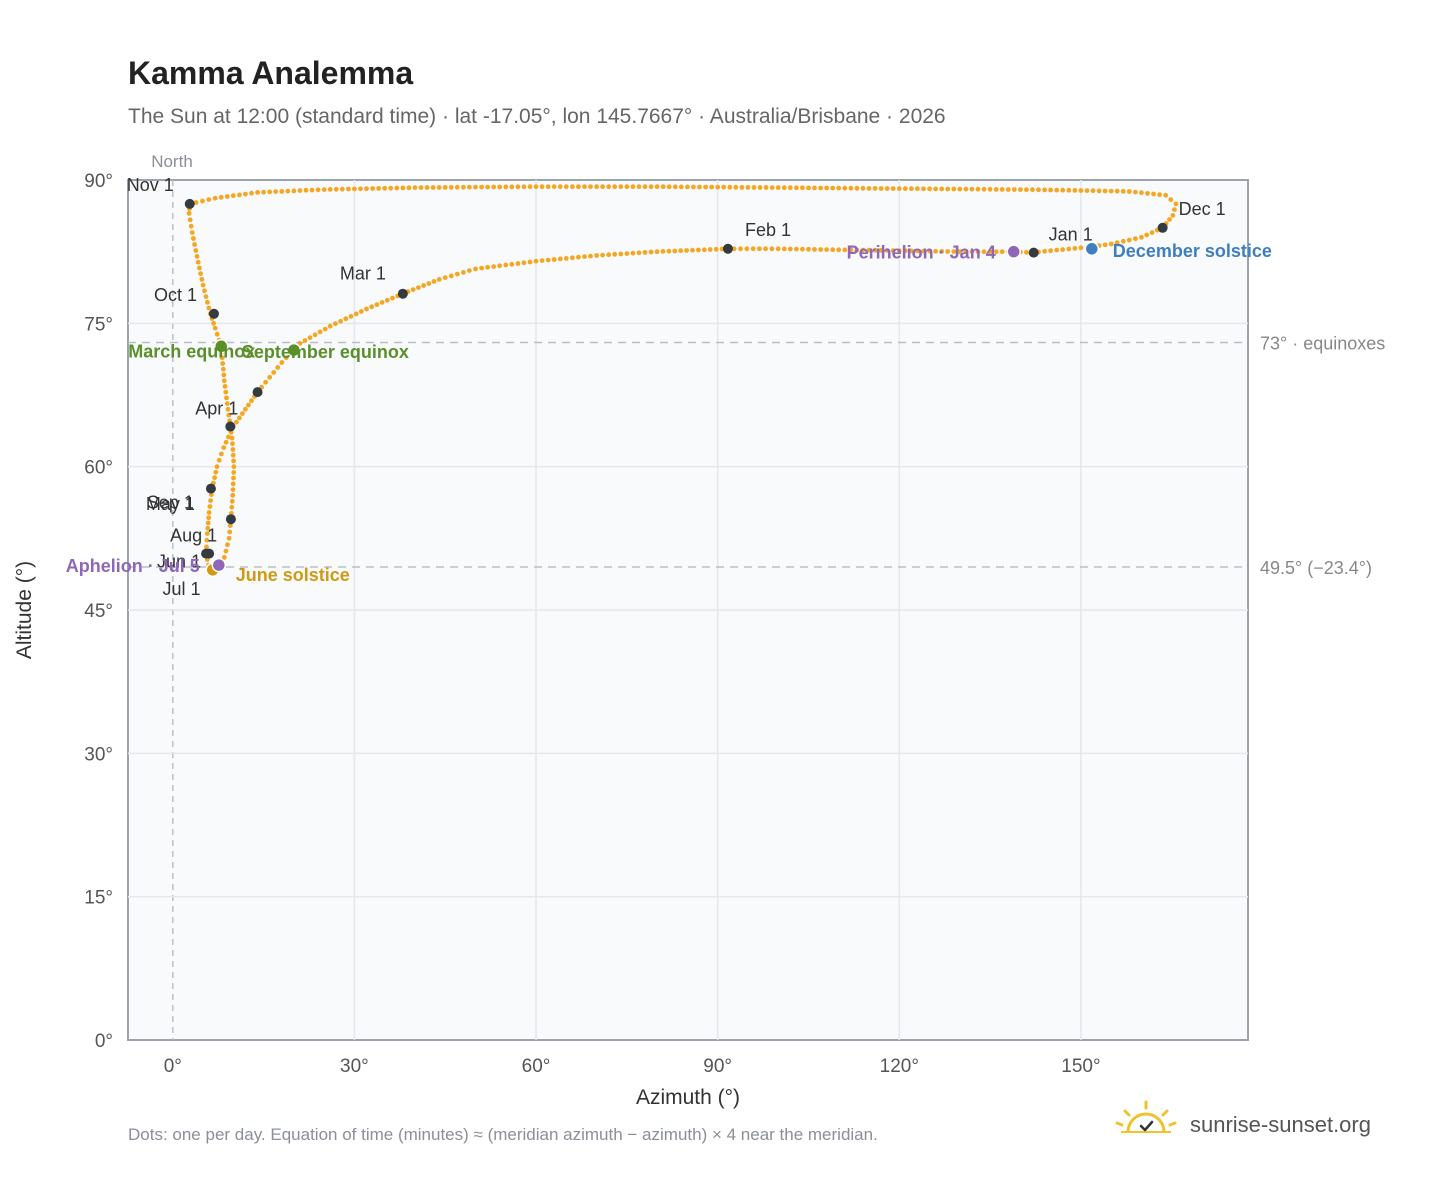 This screenshot has width=1448, height=1188. I want to click on north-label: North, so click(172, 161).